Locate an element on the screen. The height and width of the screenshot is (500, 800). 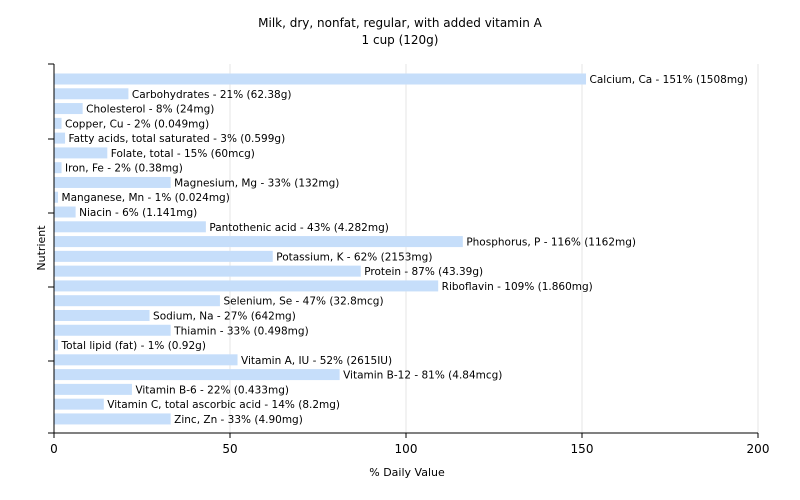
y-axis-label: Nutrient is located at coordinates (41, 248).